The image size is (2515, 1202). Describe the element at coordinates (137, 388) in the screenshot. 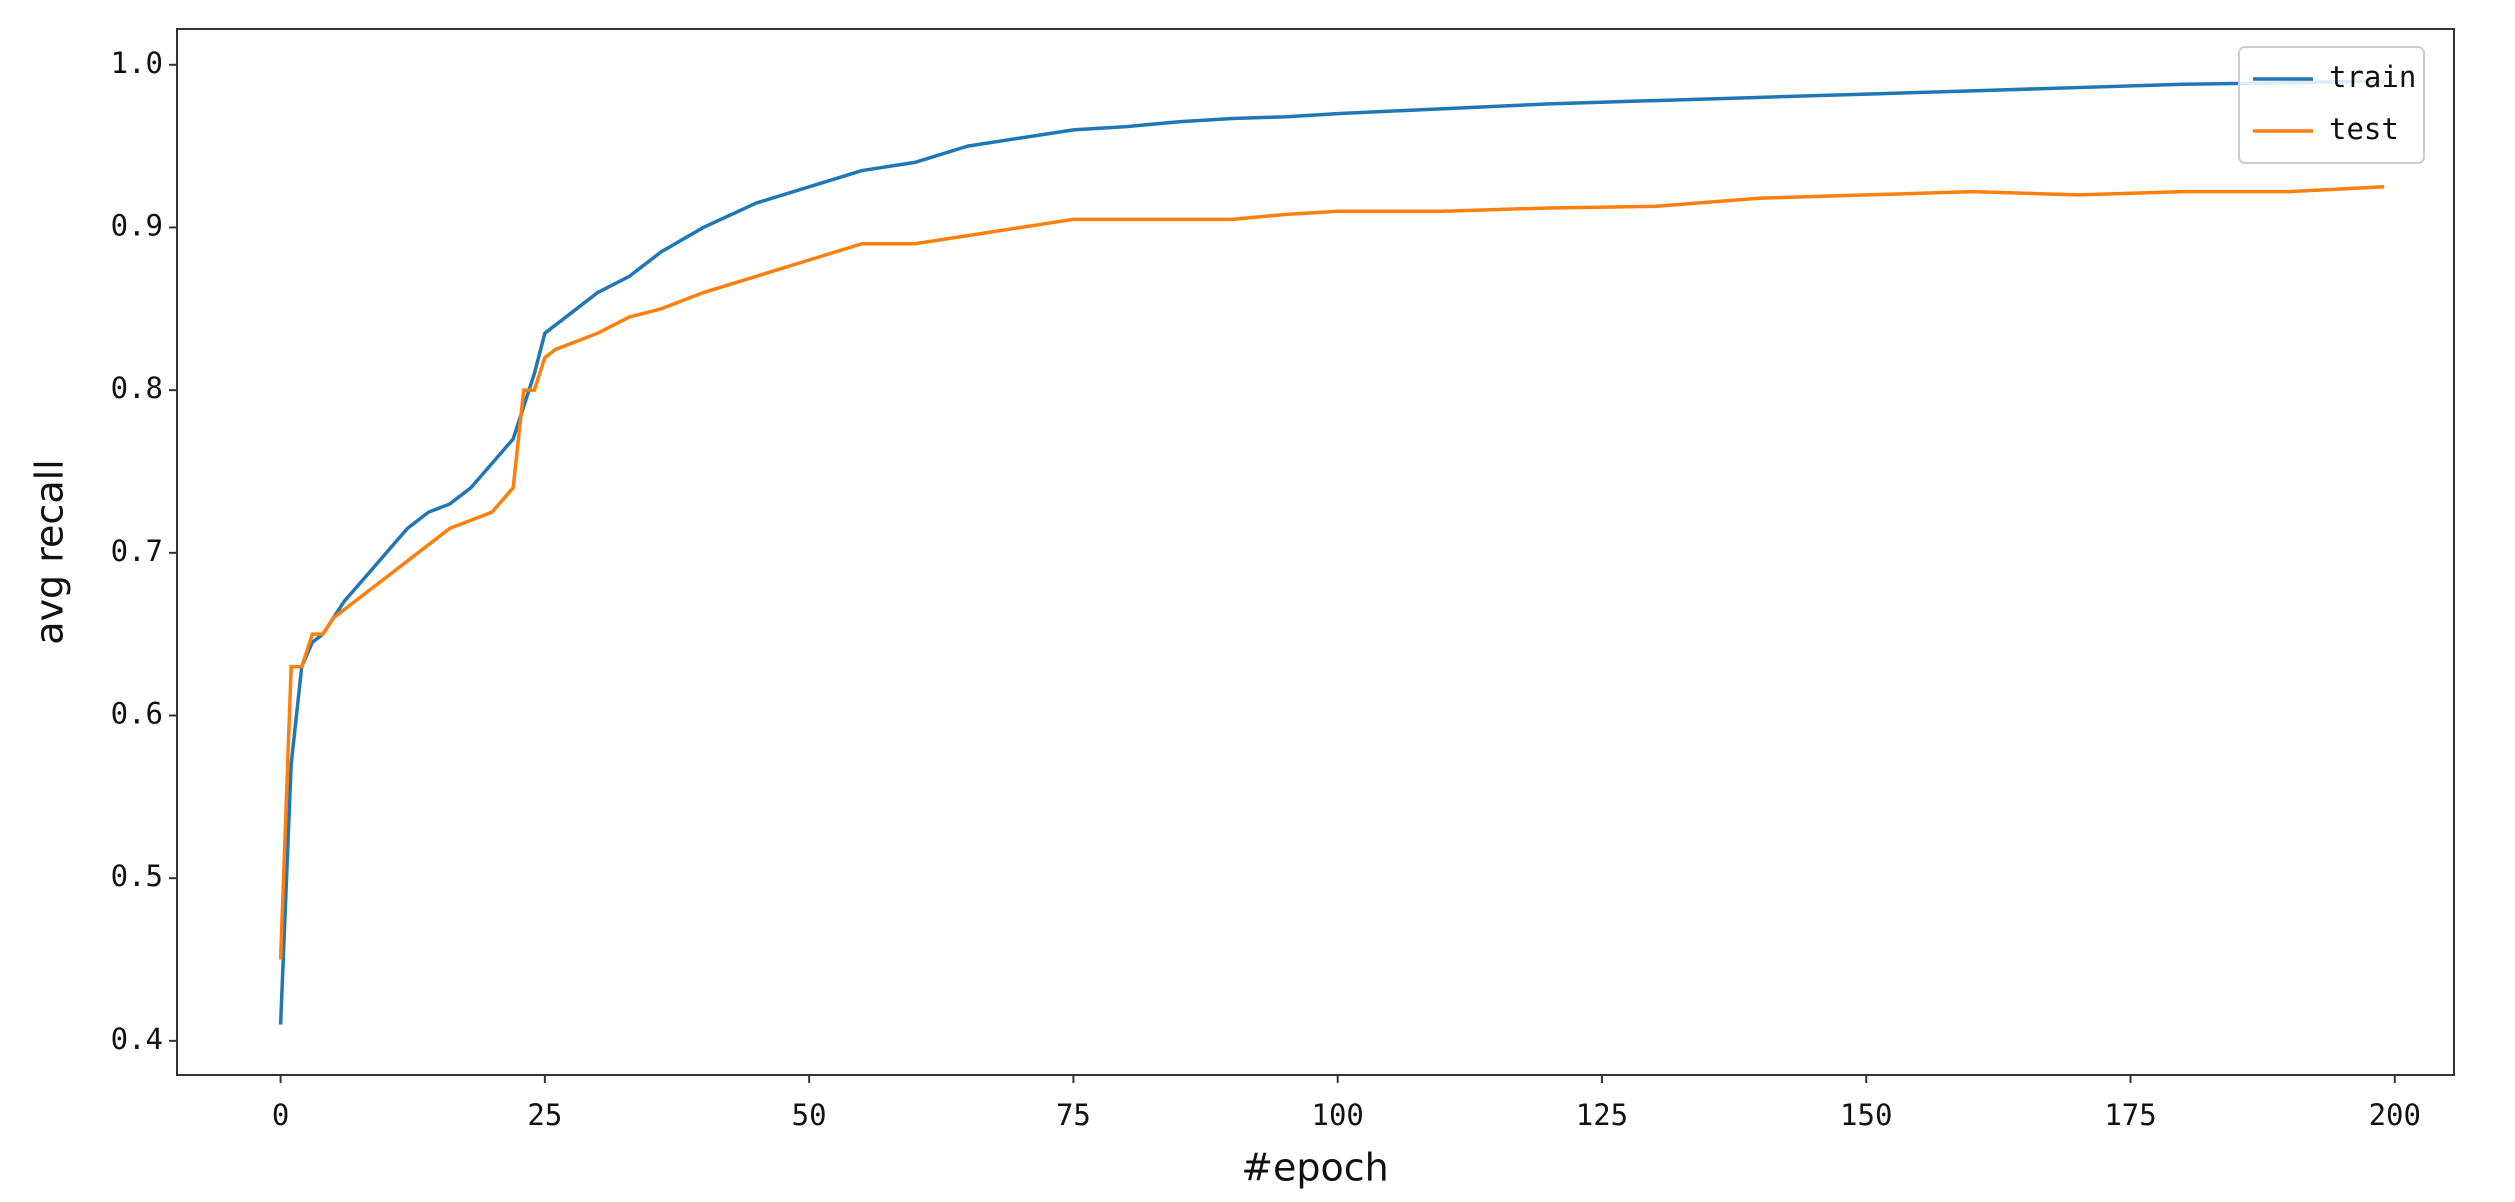

I see `y-tick-label: 0.8` at that location.